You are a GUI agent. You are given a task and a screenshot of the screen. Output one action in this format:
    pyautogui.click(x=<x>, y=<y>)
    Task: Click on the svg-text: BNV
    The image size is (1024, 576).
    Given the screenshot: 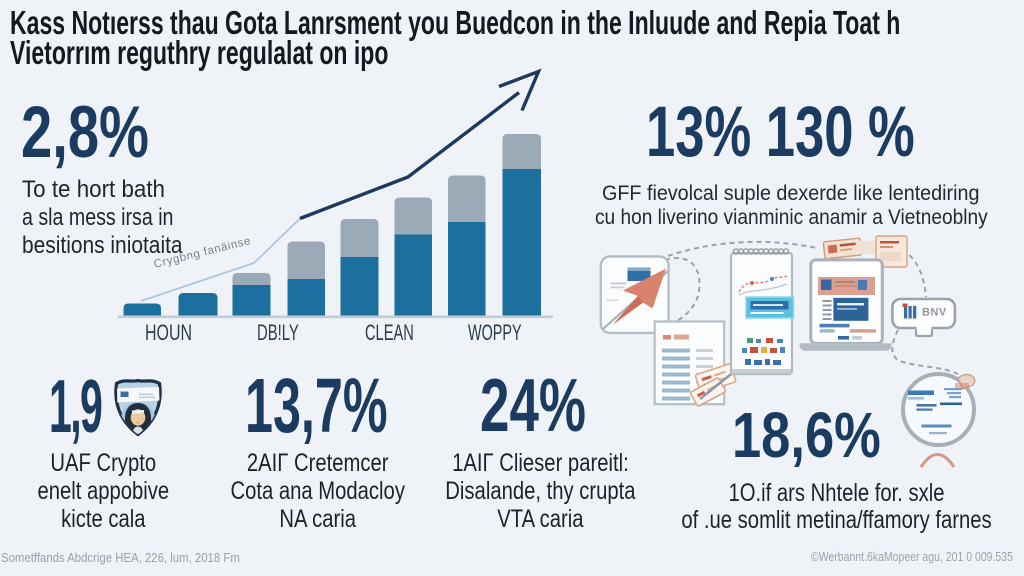 What is the action you would take?
    pyautogui.click(x=934, y=313)
    